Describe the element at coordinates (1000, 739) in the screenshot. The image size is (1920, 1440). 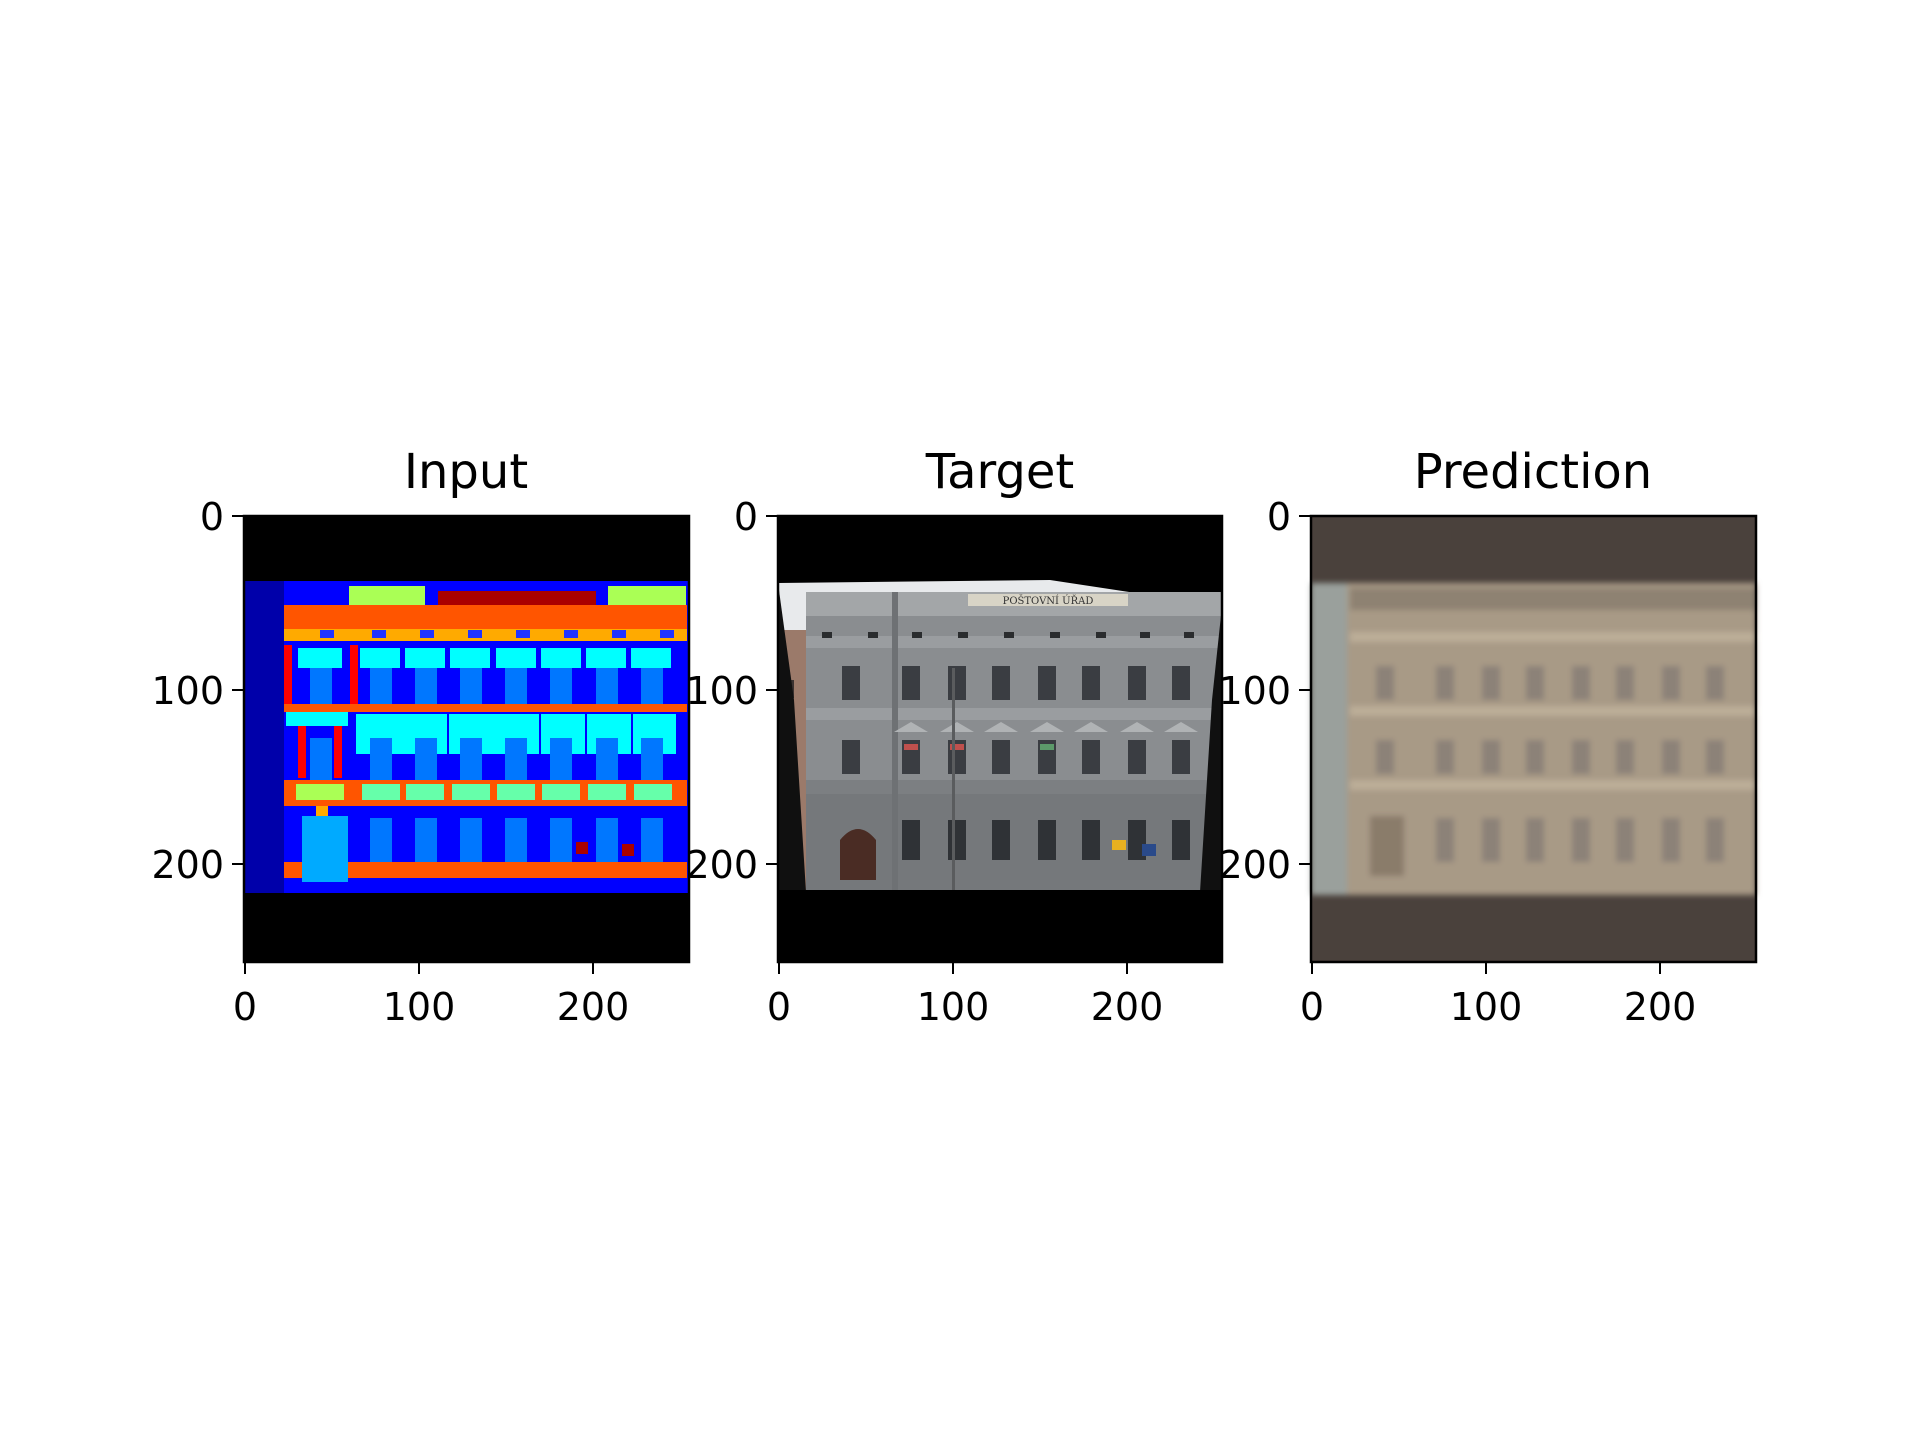
I see `target-building-photo: POŠTOVNÍ ÚŘAD` at that location.